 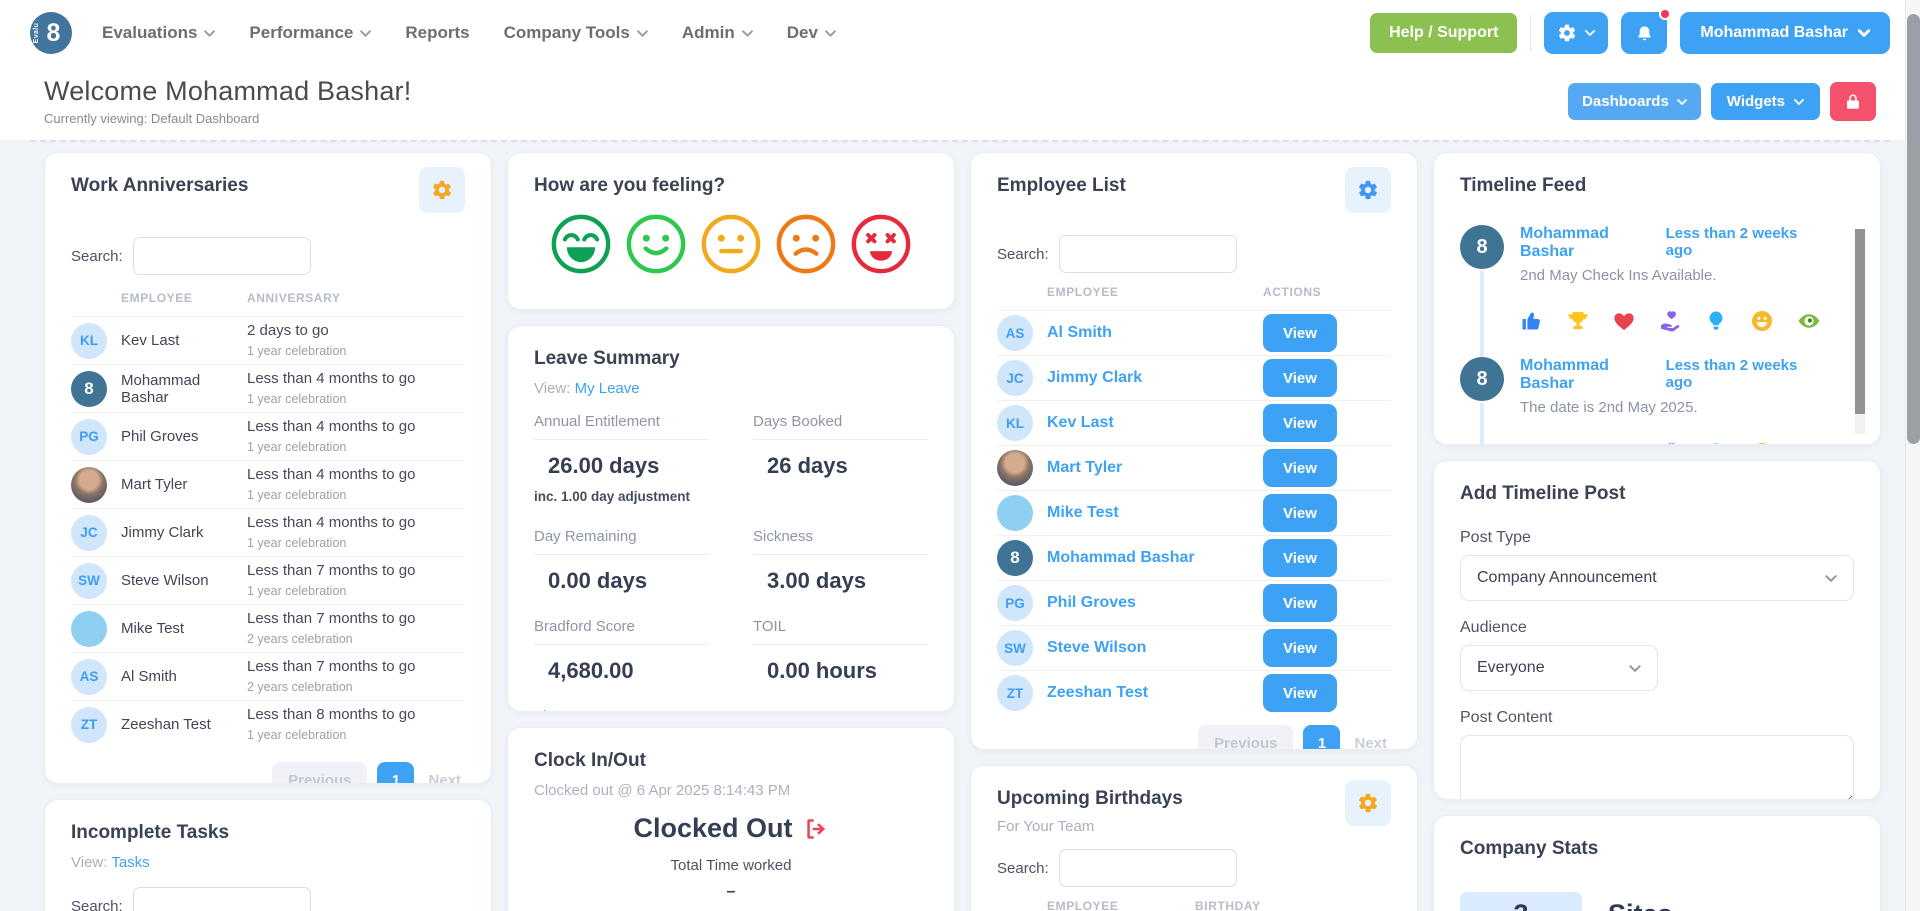 I want to click on mood-angry-icon, so click(x=881, y=244).